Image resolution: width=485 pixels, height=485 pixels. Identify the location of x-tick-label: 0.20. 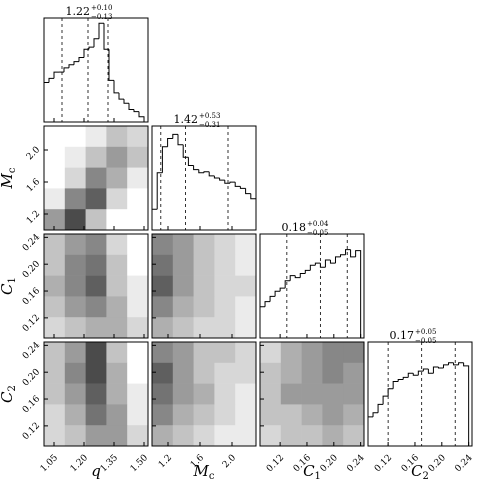
(437, 463).